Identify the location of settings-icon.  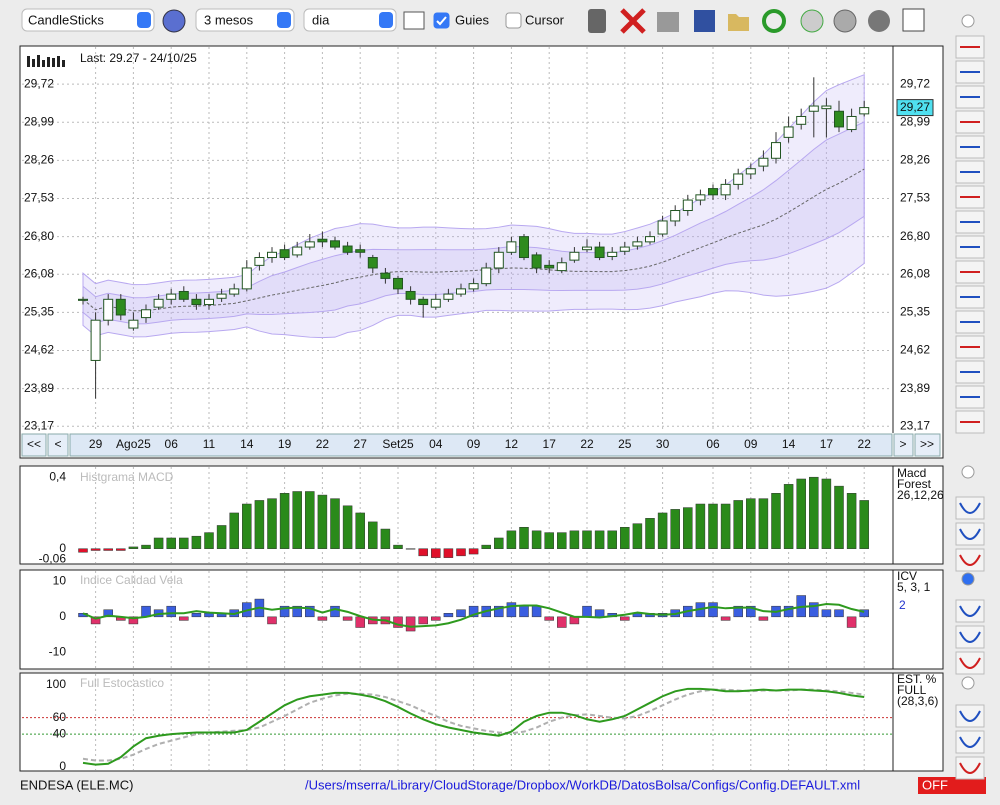
(879, 21).